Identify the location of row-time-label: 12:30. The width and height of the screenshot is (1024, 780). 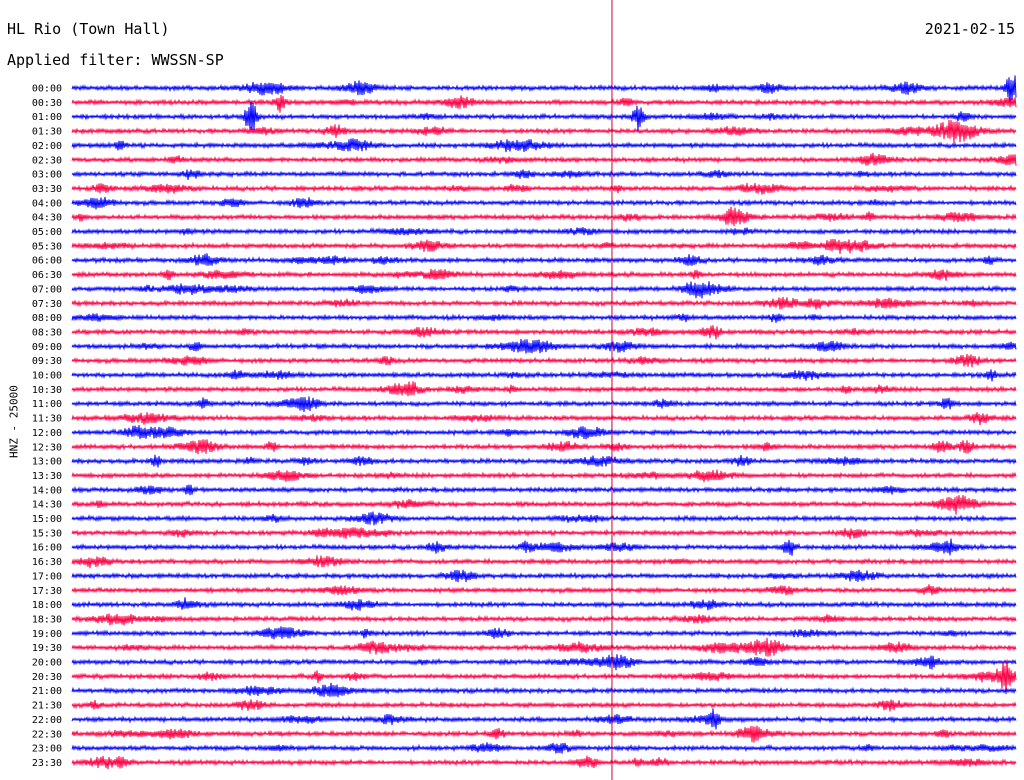
(47, 447).